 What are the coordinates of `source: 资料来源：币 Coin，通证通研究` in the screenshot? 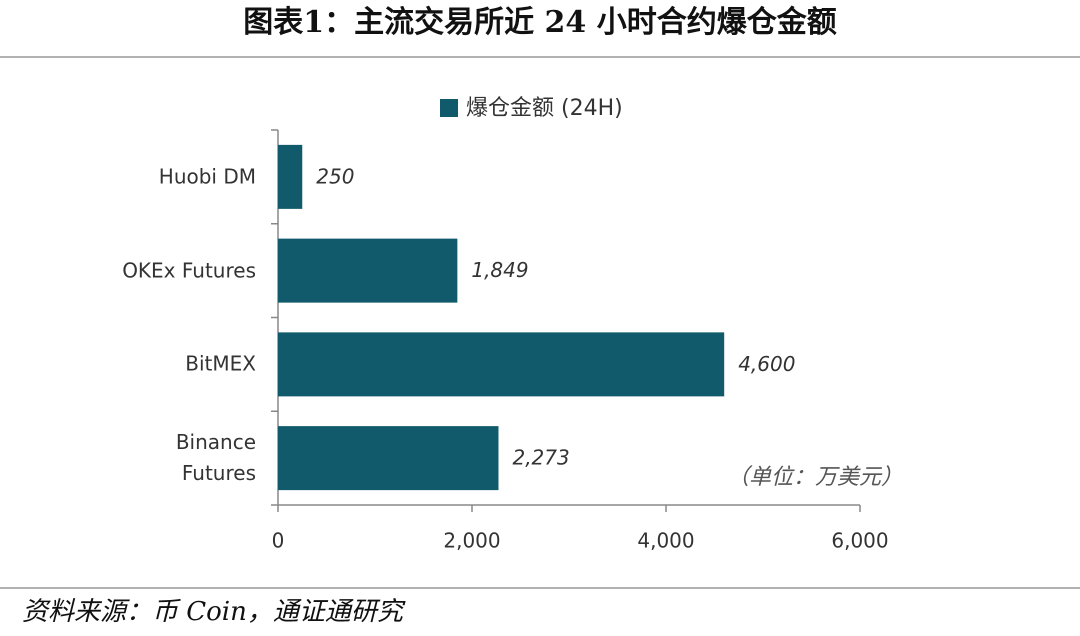 It's located at (214, 612).